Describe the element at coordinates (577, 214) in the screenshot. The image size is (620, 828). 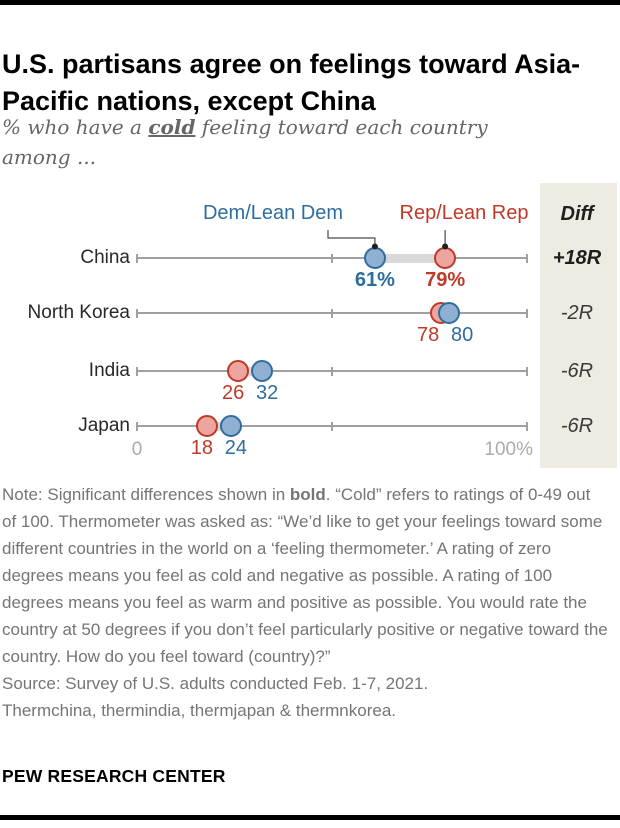
I see `diff-column-header: Diff` at that location.